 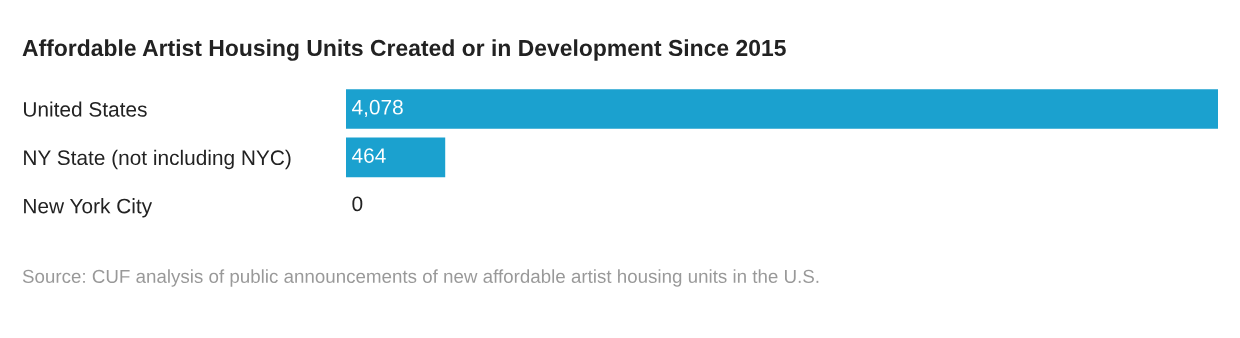 What do you see at coordinates (369, 155) in the screenshot?
I see `data-label: 464` at bounding box center [369, 155].